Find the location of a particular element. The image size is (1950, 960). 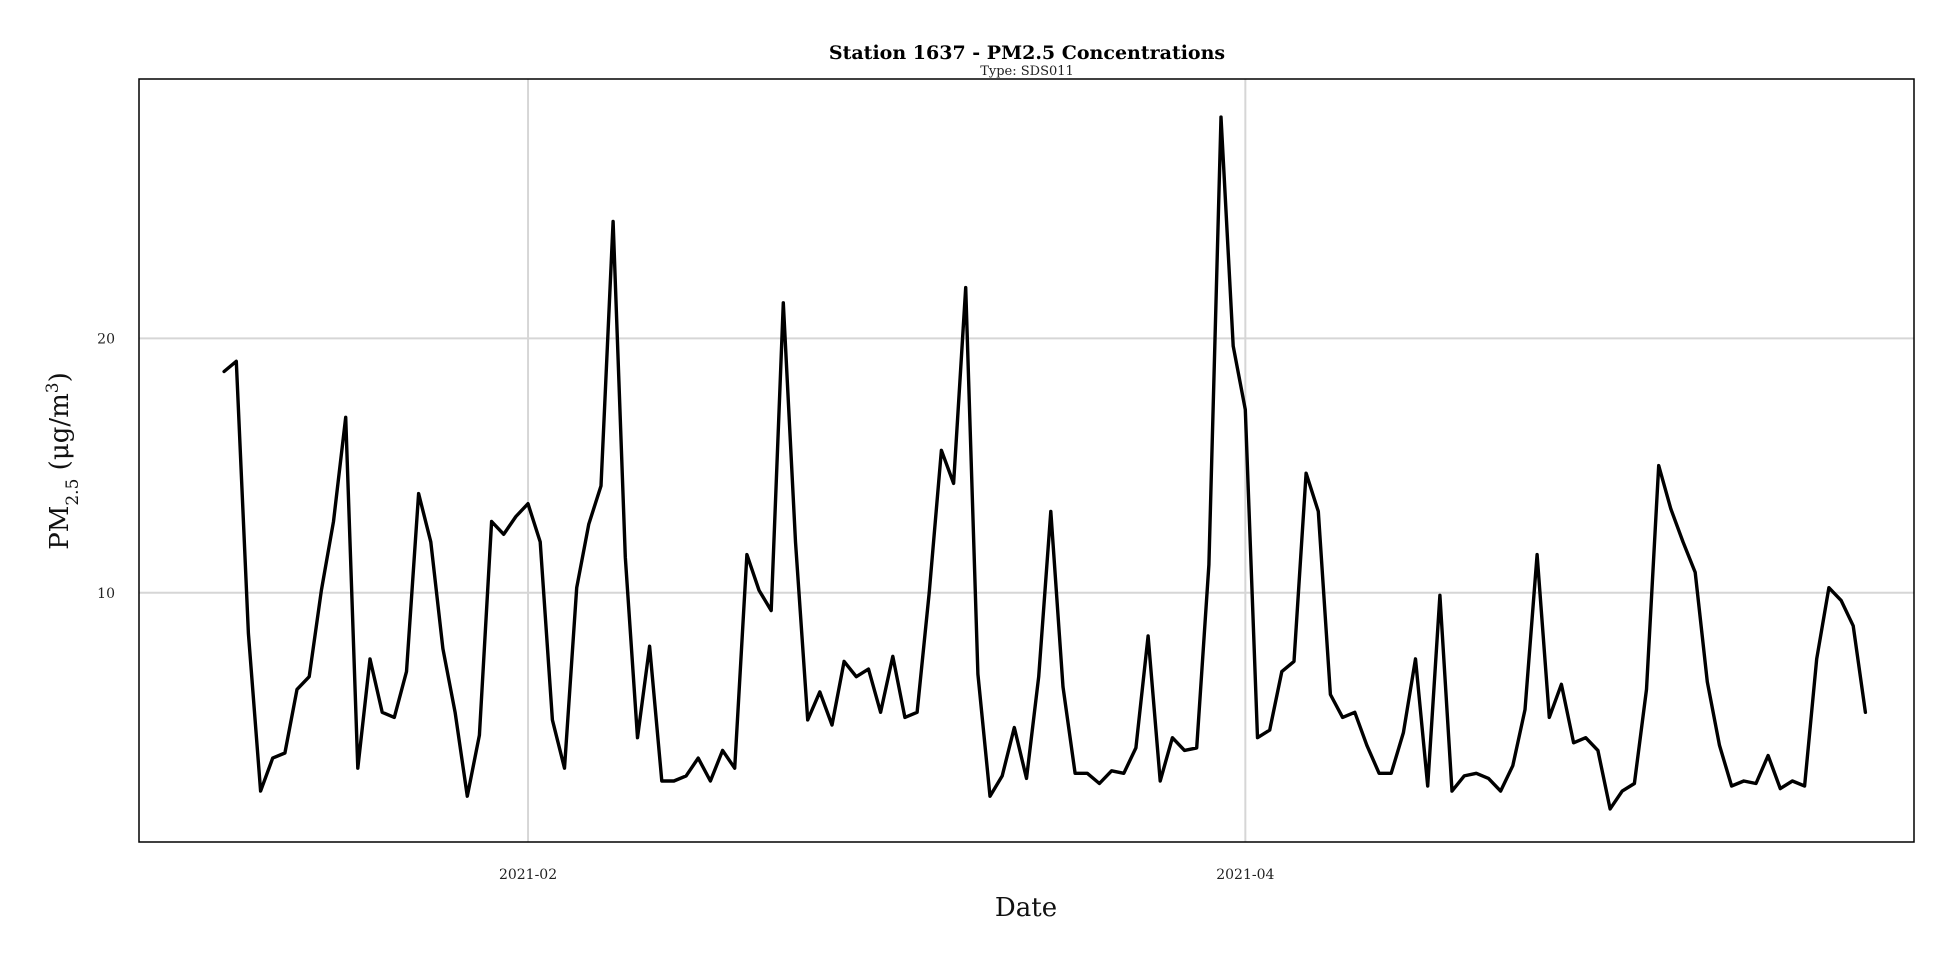

y-tick-label-20: 20 is located at coordinates (106, 339).